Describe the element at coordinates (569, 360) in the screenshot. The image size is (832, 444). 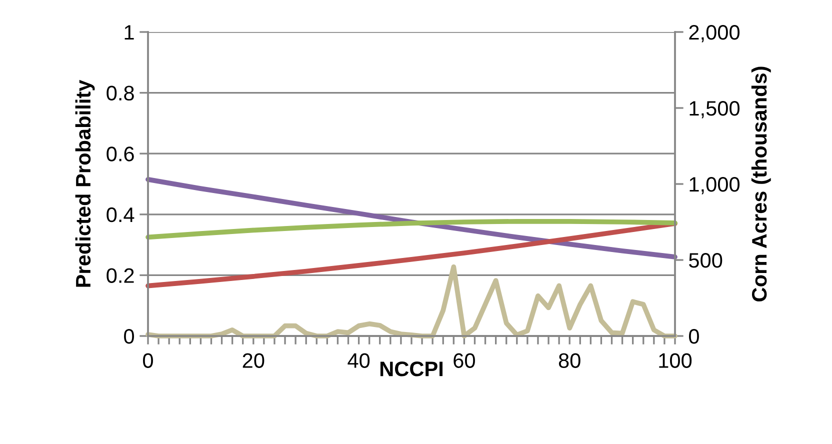
I see `x-tick-label: 80` at that location.